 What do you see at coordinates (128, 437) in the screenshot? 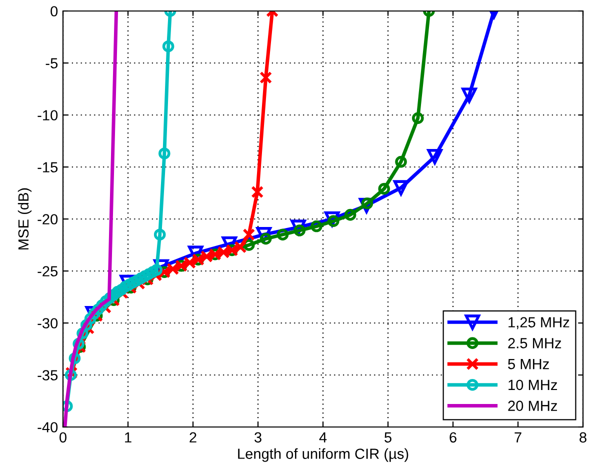
I see `x-tick-label: 1` at bounding box center [128, 437].